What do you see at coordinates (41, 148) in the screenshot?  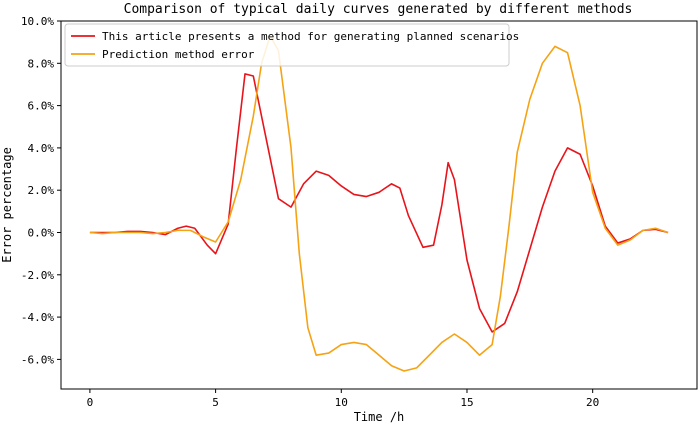 I see `y-tick-label: 4.0%` at bounding box center [41, 148].